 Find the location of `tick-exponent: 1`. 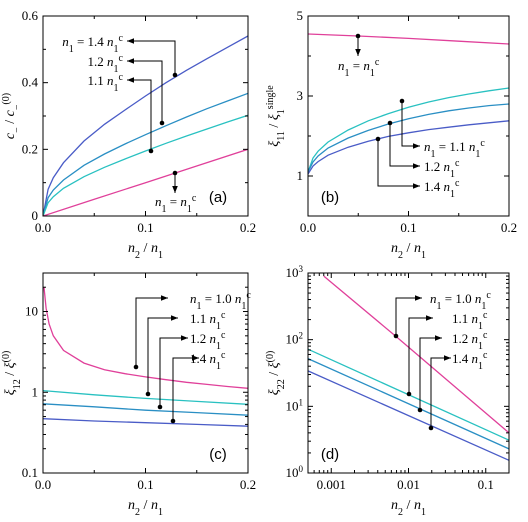

tick-exponent: 1 is located at coordinates (301, 402).